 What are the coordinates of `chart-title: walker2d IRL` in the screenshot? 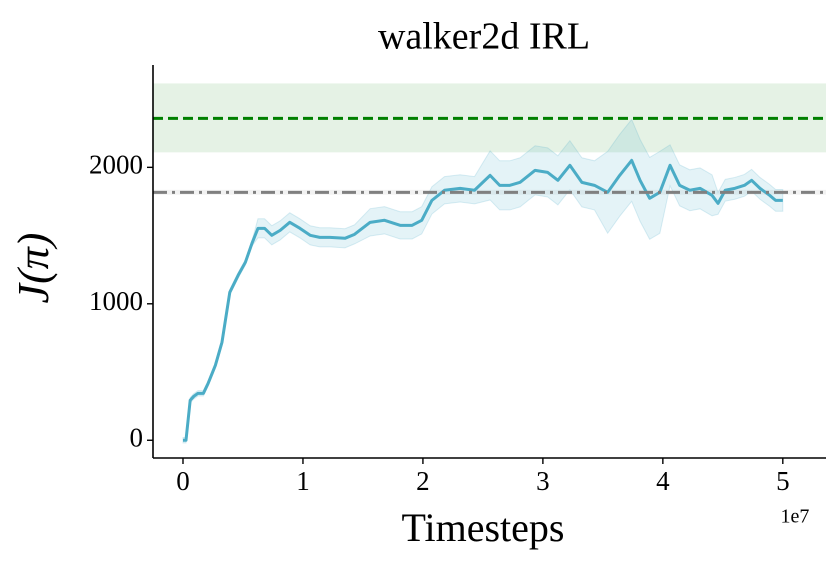 It's located at (484, 37).